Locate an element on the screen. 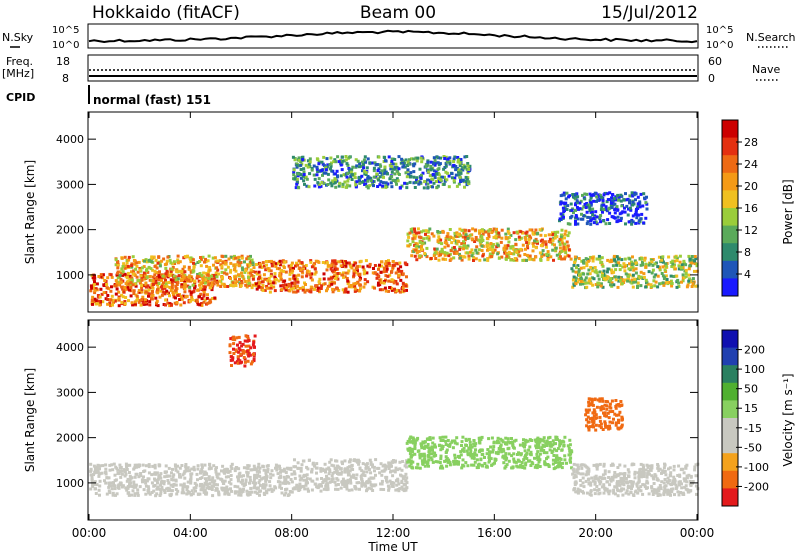 The width and height of the screenshot is (800, 554). cpid-value: normal (fast) 151 is located at coordinates (152, 100).